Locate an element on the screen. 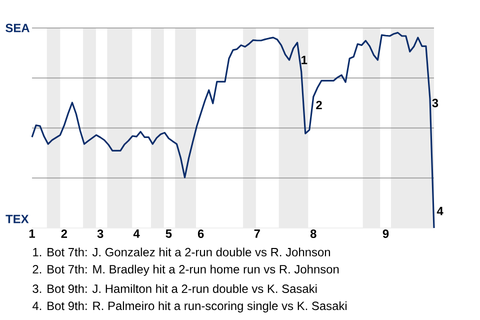  text: TEX is located at coordinates (17, 219).